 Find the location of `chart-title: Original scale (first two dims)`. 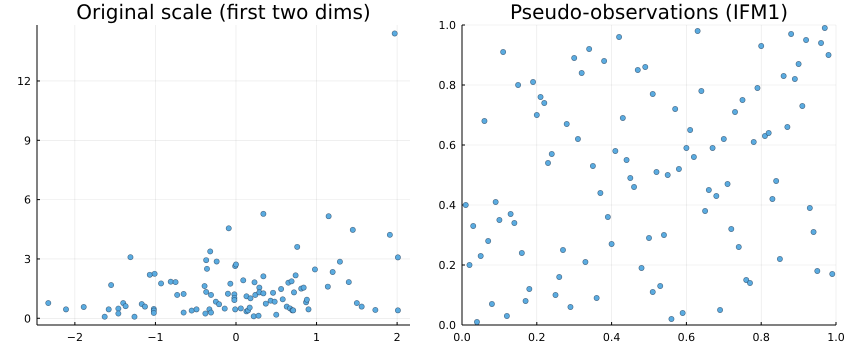

chart-title: Original scale (first two dims) is located at coordinates (223, 12).